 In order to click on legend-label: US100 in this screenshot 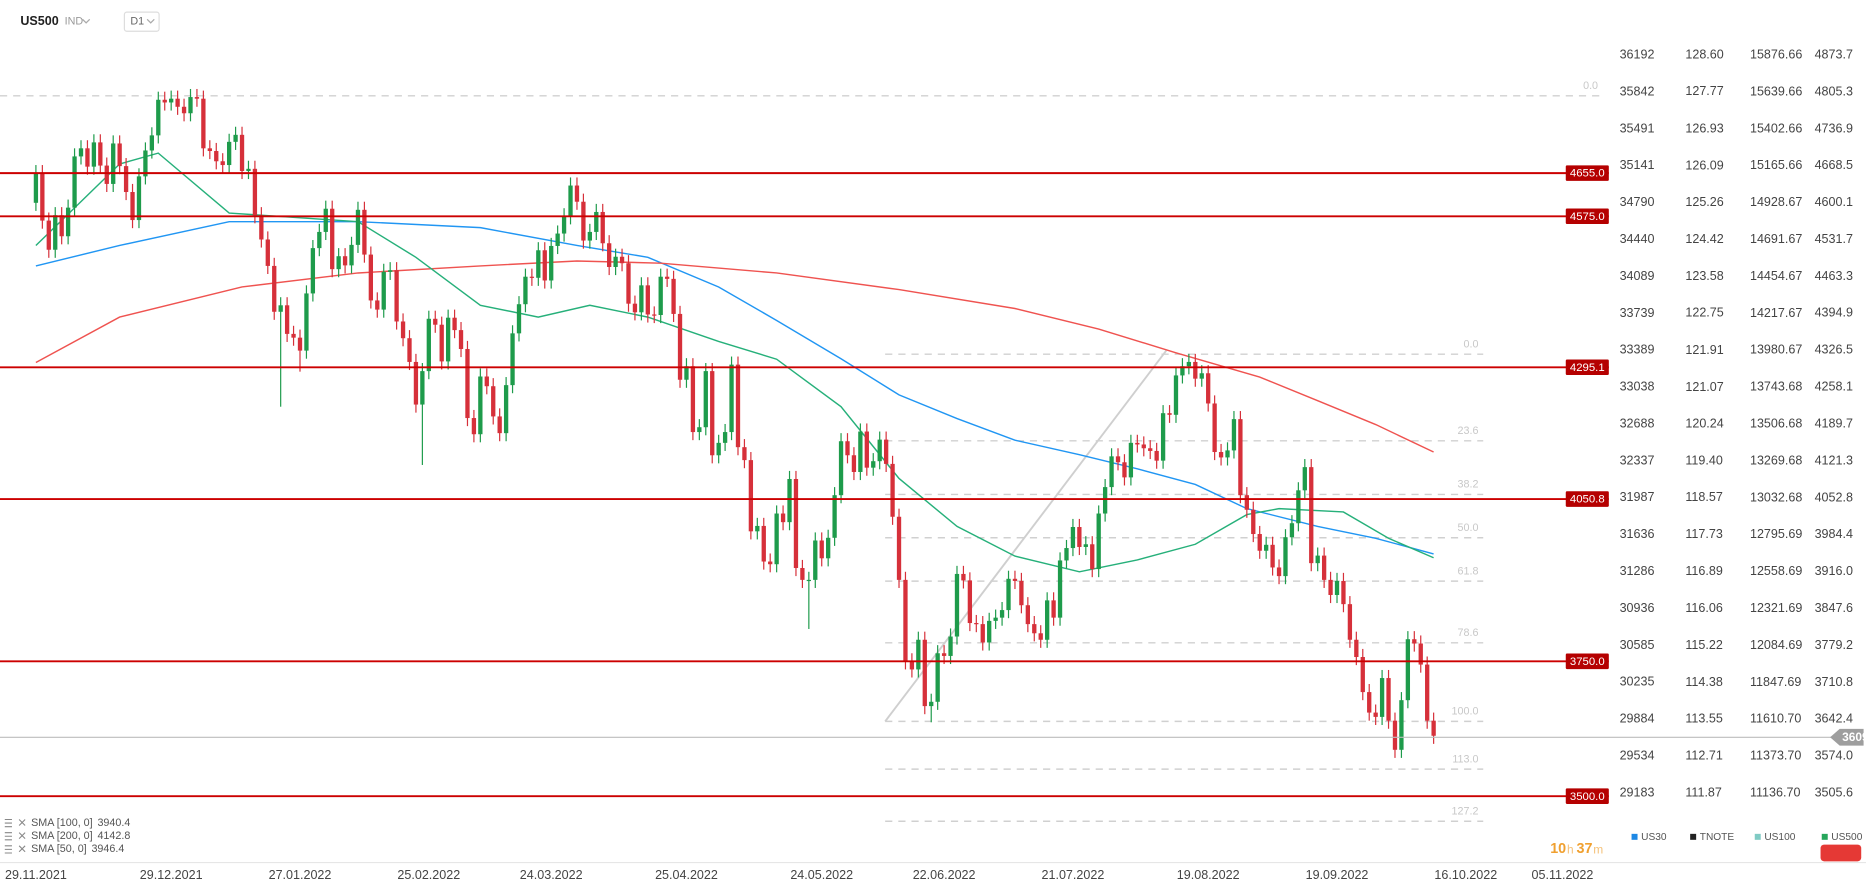, I will do `click(1779, 837)`.